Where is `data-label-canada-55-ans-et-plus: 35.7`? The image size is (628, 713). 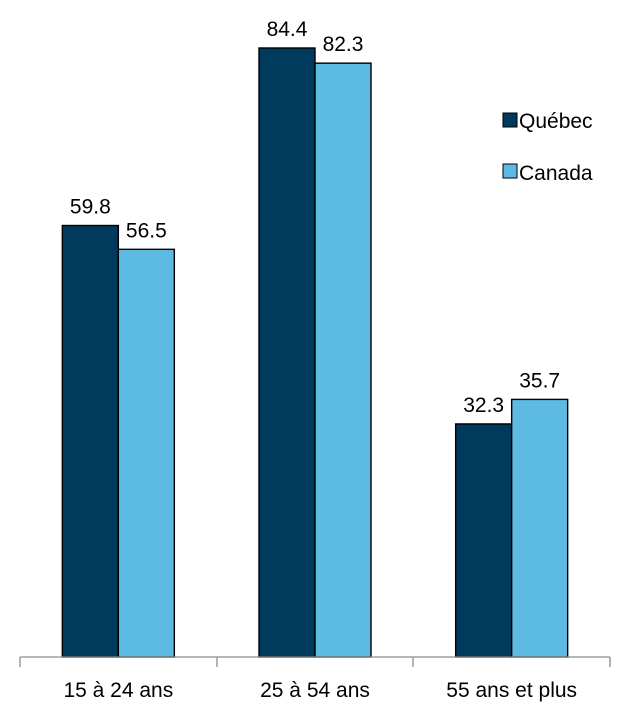
data-label-canada-55-ans-et-plus: 35.7 is located at coordinates (539, 380).